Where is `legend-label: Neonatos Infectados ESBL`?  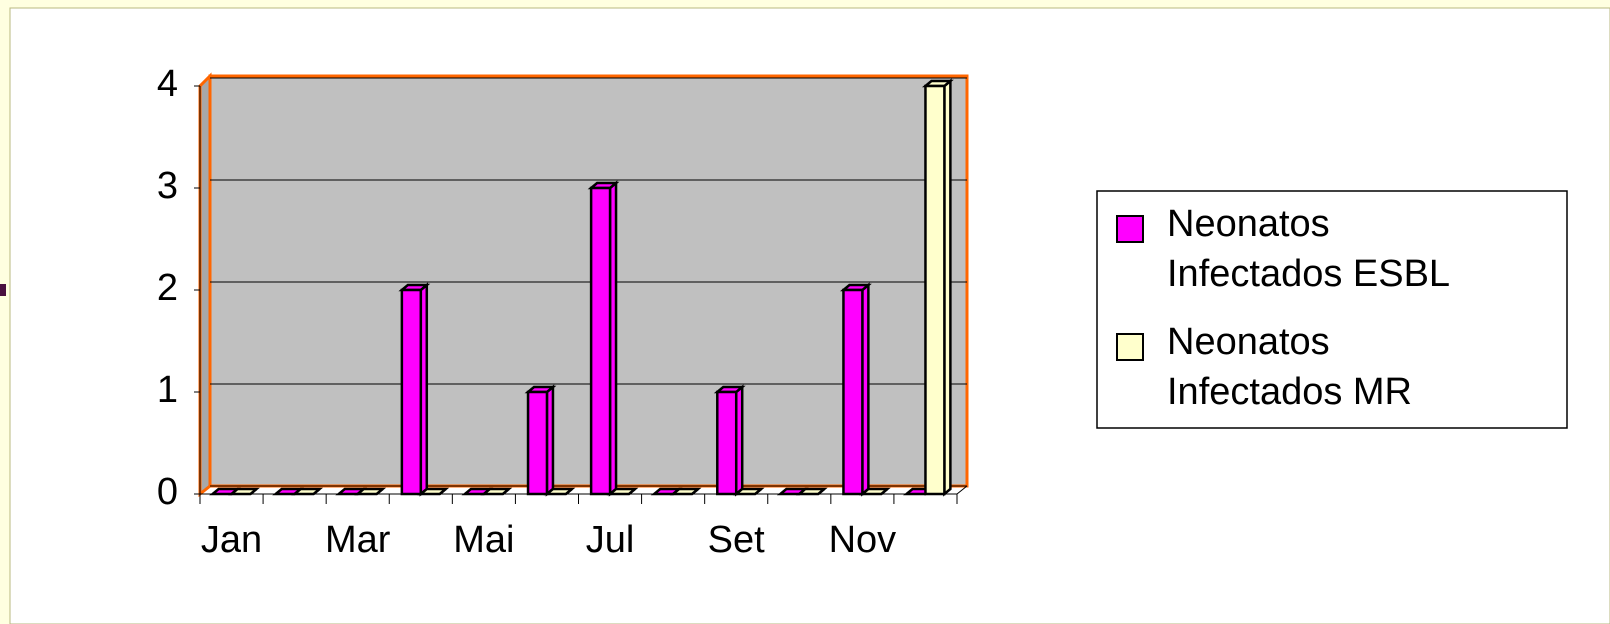
legend-label: Neonatos Infectados ESBL is located at coordinates (1308, 249).